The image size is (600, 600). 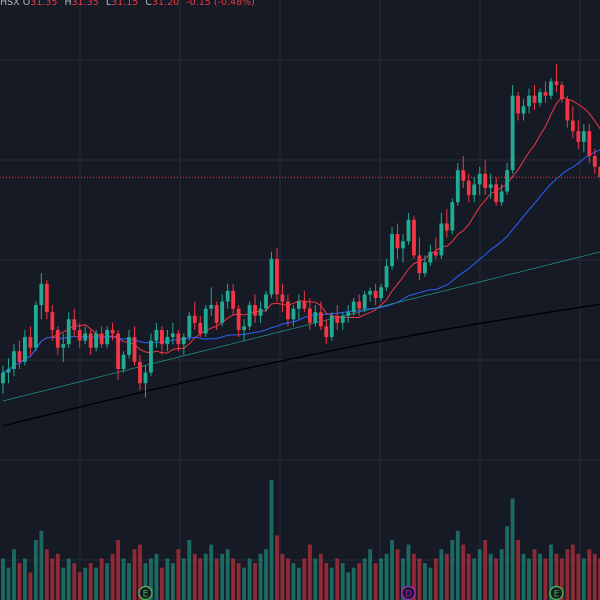 I want to click on high-label: H, so click(x=68, y=4).